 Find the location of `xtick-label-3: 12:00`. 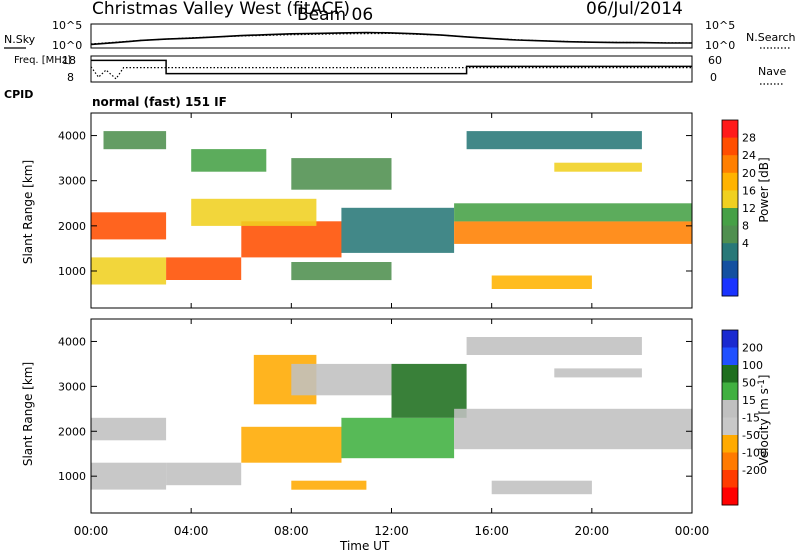

xtick-label-3: 12:00 is located at coordinates (391, 531).